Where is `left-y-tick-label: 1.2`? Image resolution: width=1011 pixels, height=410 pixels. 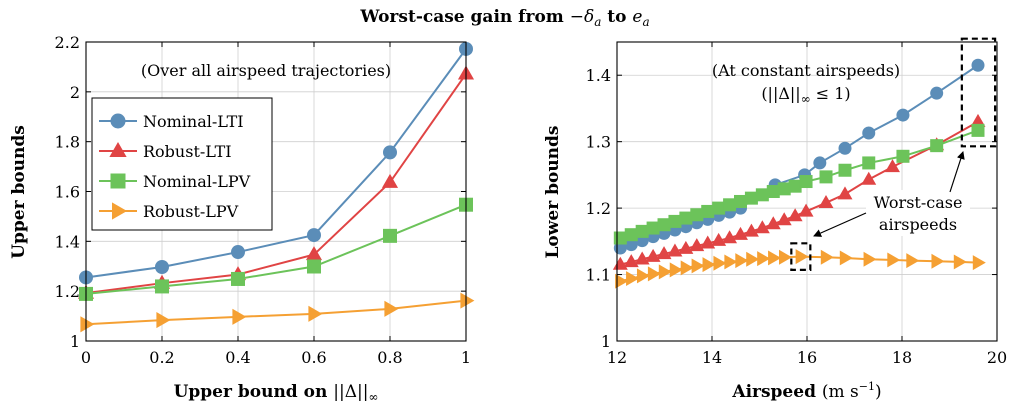 left-y-tick-label: 1.2 is located at coordinates (67, 291).